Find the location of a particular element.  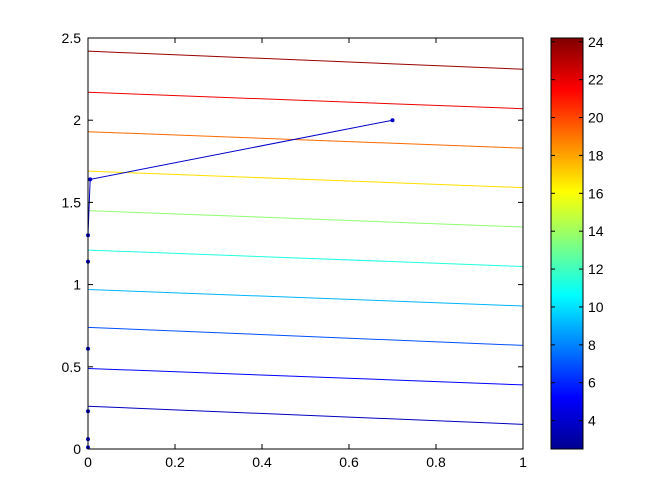

x-tick-label-5: 1 is located at coordinates (523, 462).